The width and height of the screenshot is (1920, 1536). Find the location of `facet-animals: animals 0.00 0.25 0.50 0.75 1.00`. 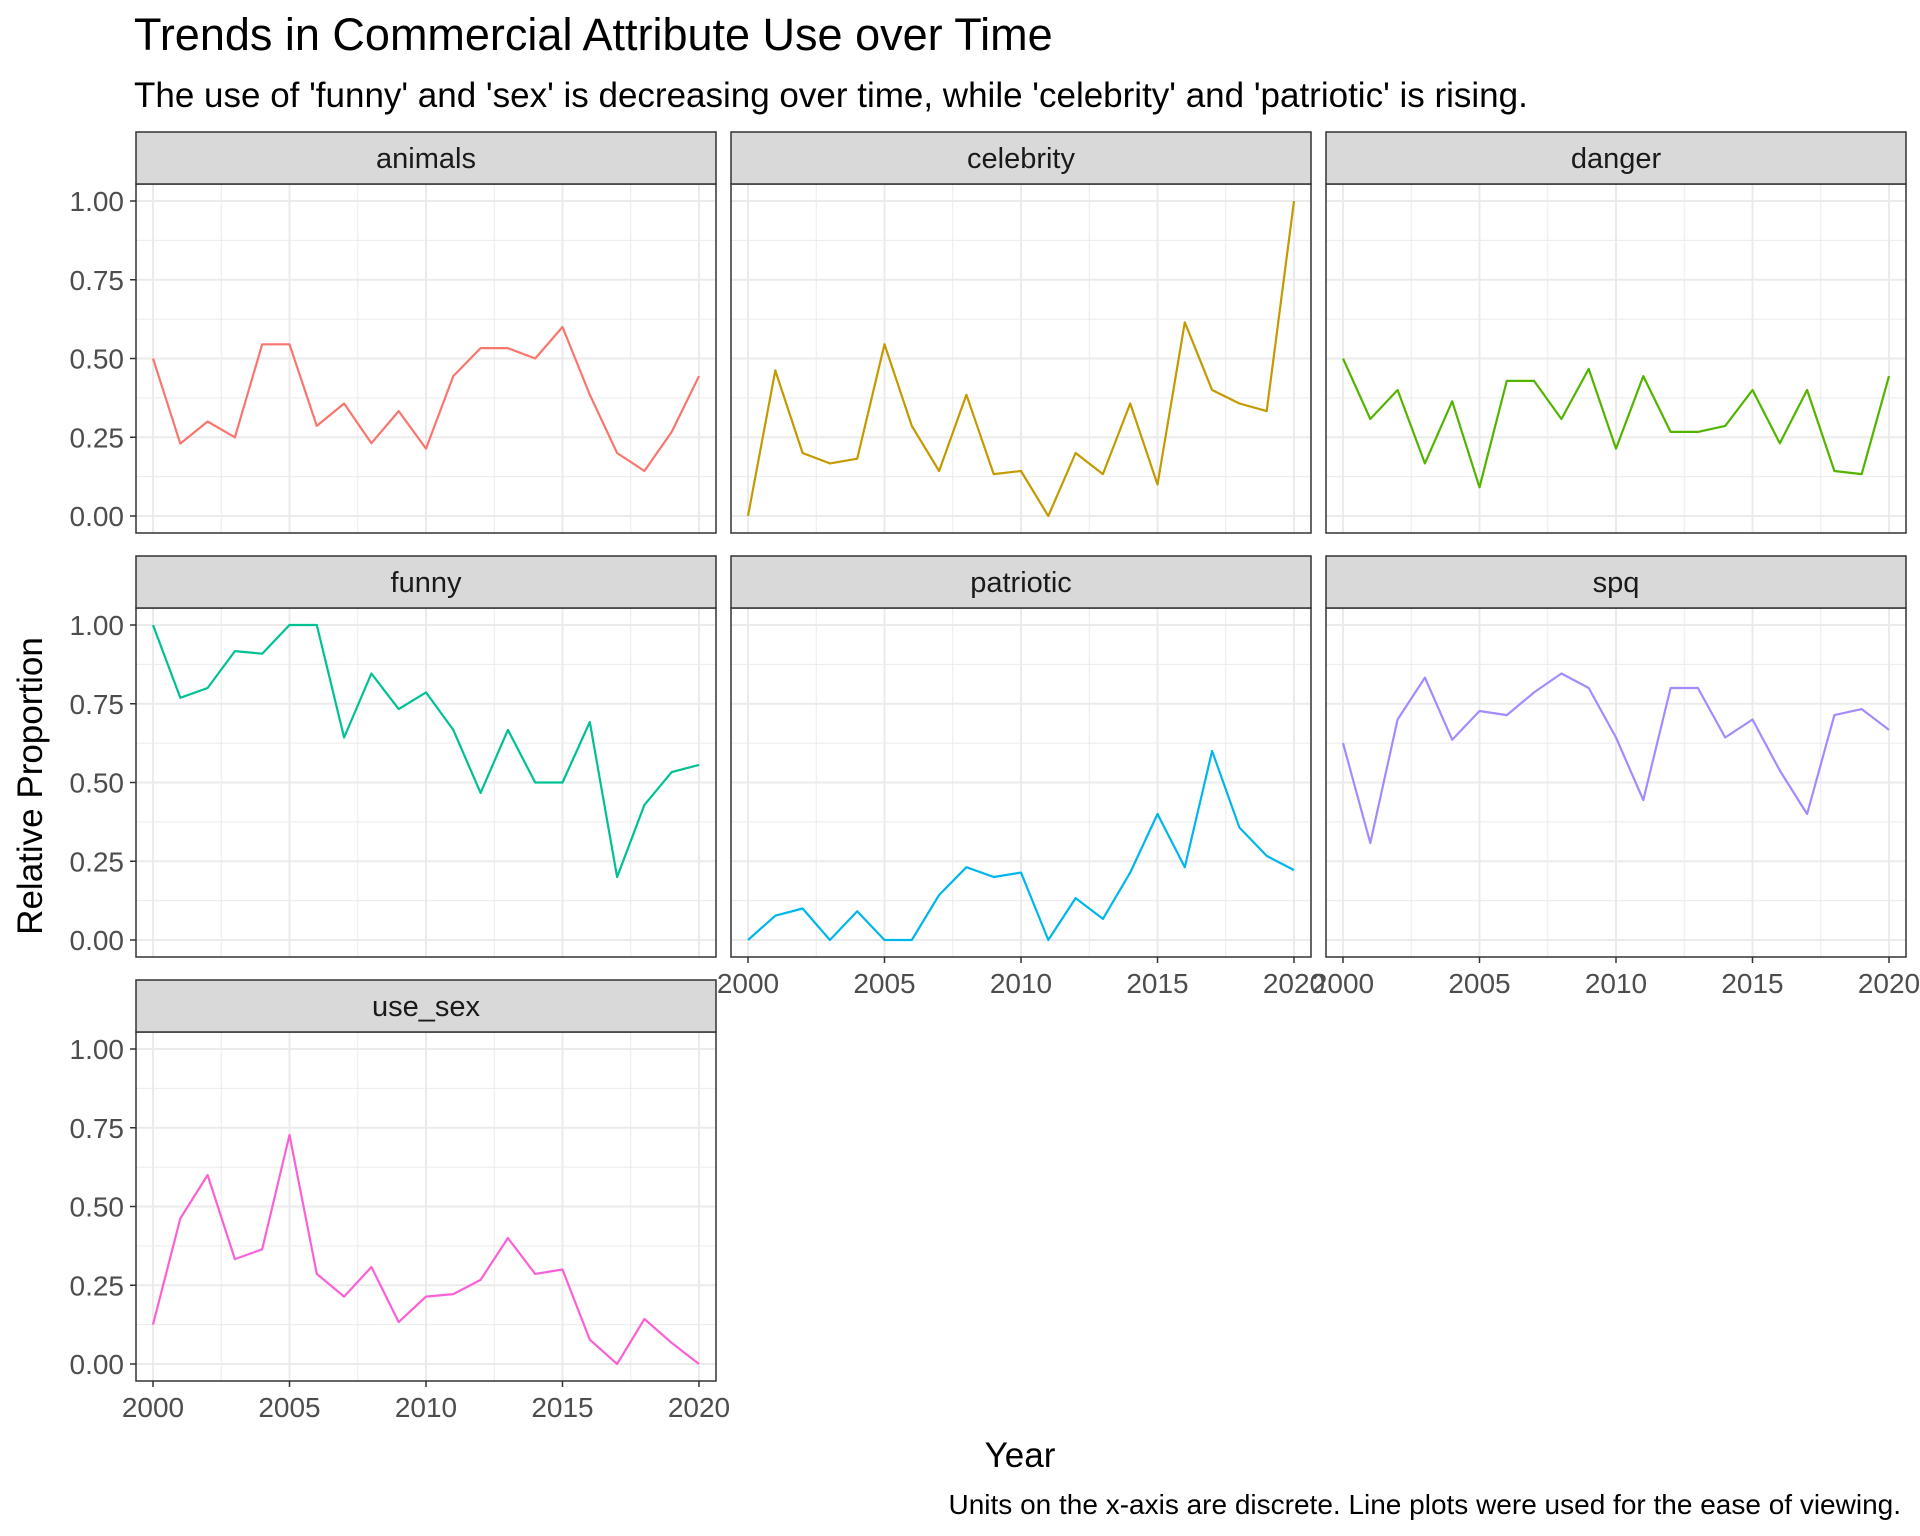

facet-animals: animals 0.00 0.25 0.50 0.75 1.00 is located at coordinates (393, 332).